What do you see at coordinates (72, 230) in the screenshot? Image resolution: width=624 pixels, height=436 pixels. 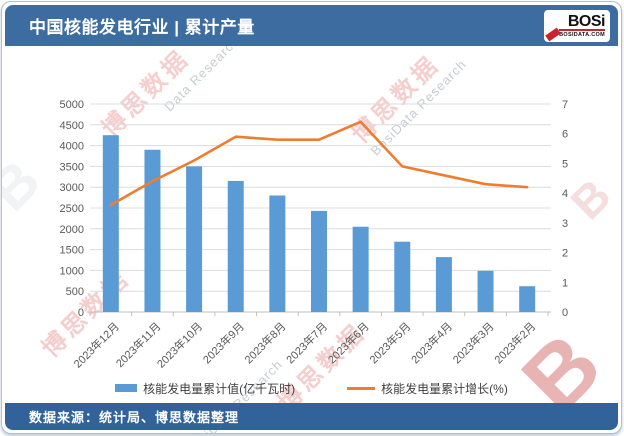 I see `svg-text: 2000` at bounding box center [72, 230].